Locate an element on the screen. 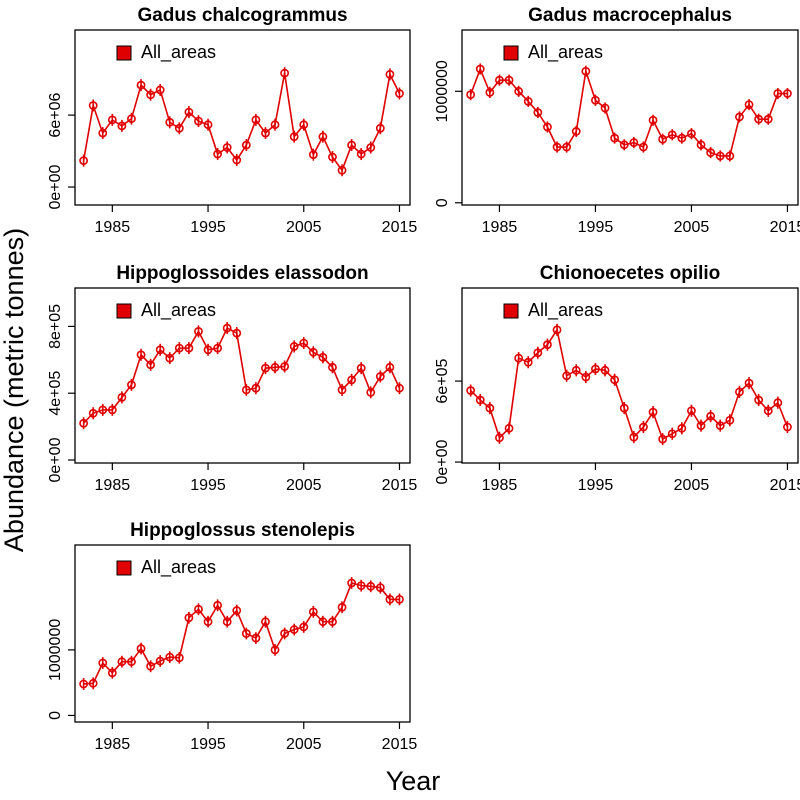 The height and width of the screenshot is (800, 800). legend-swatch is located at coordinates (511, 53).